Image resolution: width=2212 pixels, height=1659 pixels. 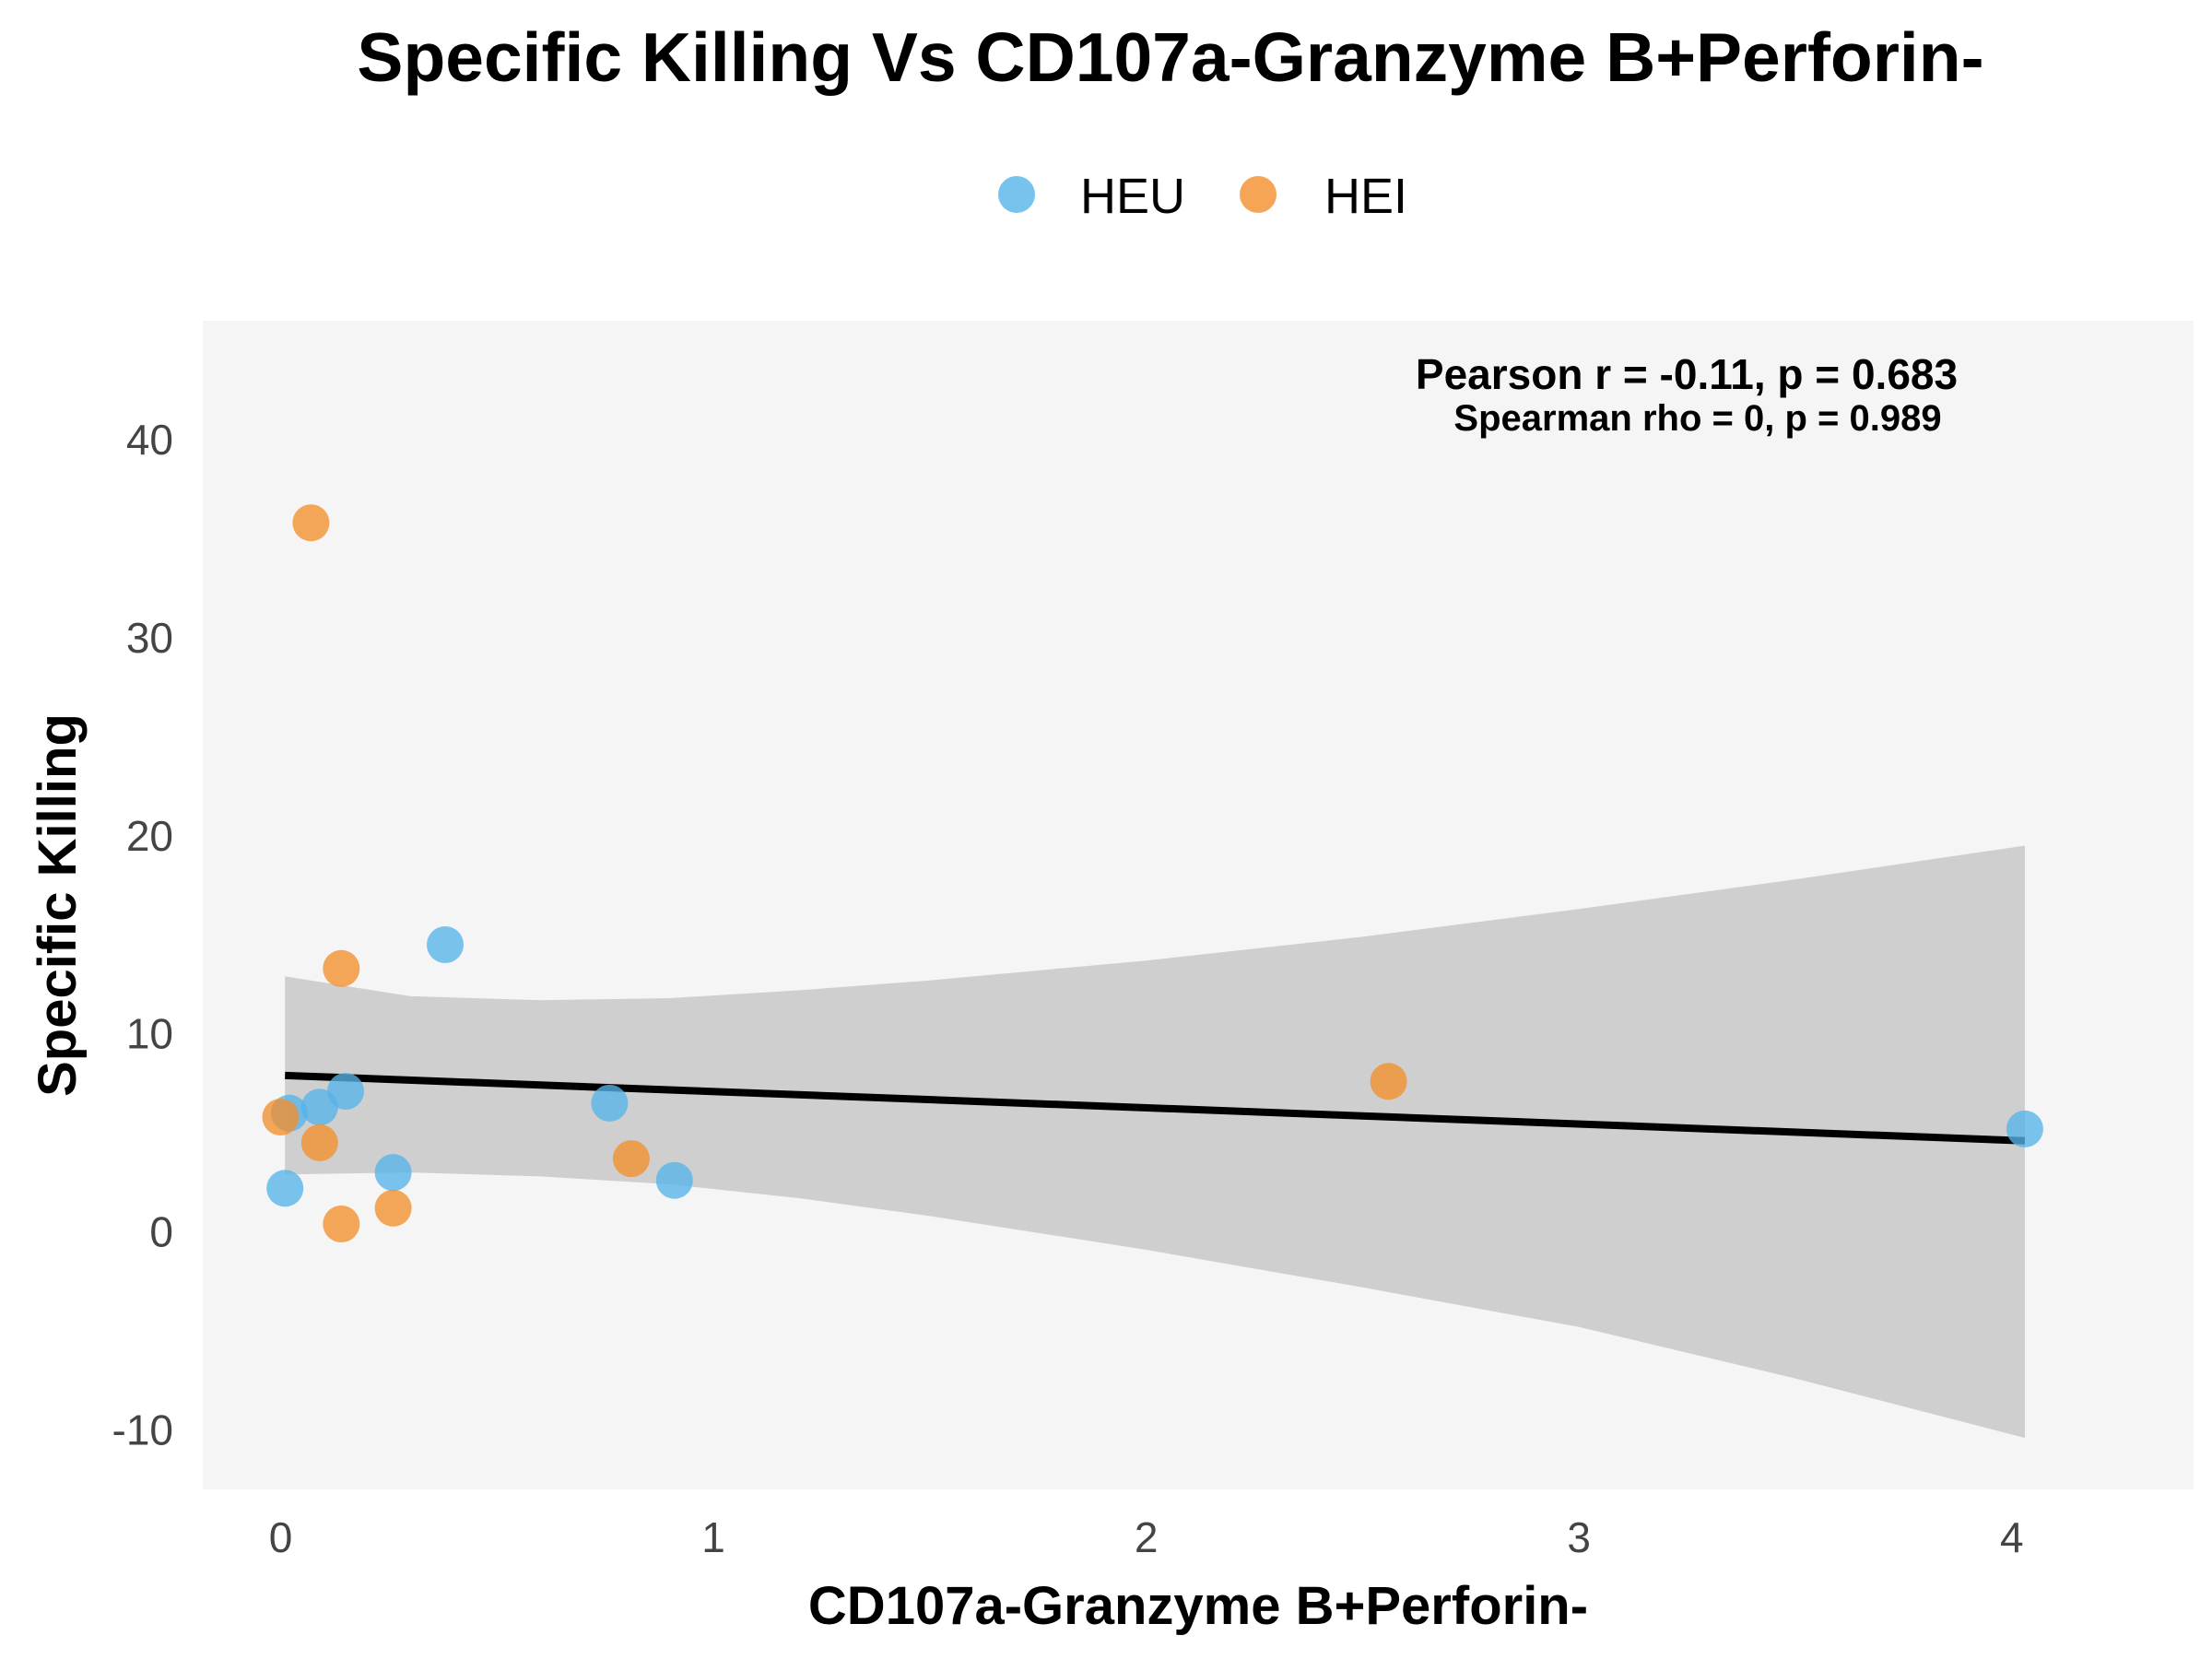 What do you see at coordinates (1697, 418) in the screenshot?
I see `spearman-annotation: Spearman rho = 0, p = 0.989` at bounding box center [1697, 418].